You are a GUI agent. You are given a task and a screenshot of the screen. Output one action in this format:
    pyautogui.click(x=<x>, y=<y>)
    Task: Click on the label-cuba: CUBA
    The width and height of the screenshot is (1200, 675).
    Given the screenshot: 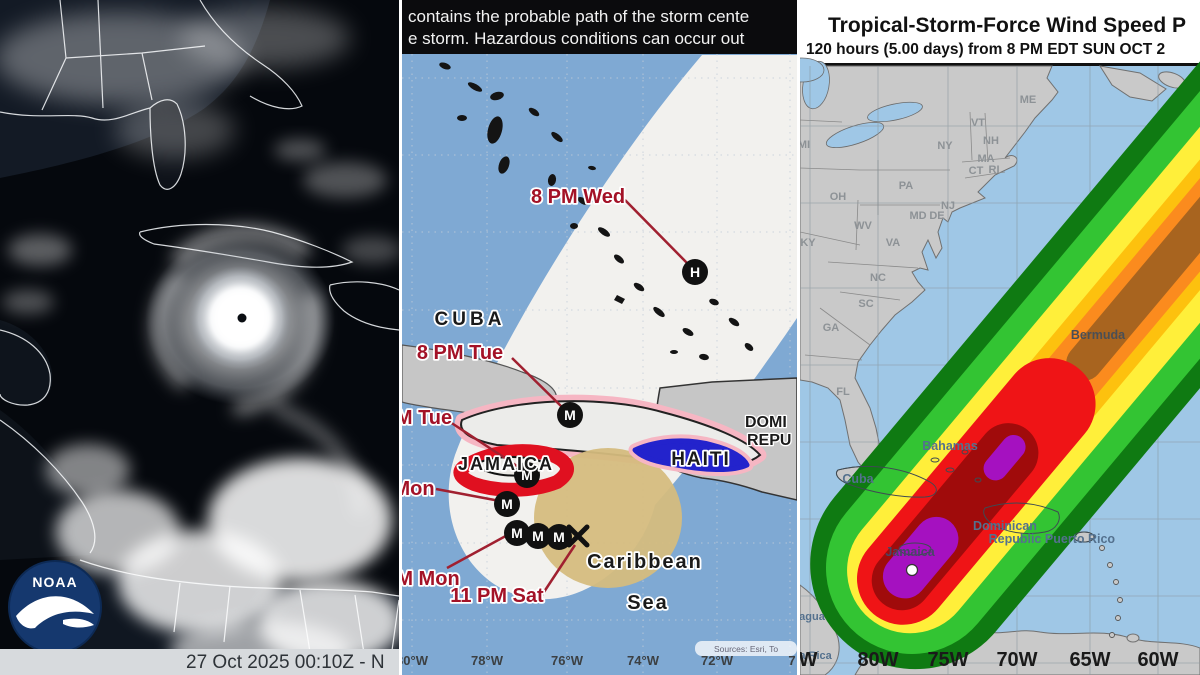 What is the action you would take?
    pyautogui.click(x=470, y=319)
    